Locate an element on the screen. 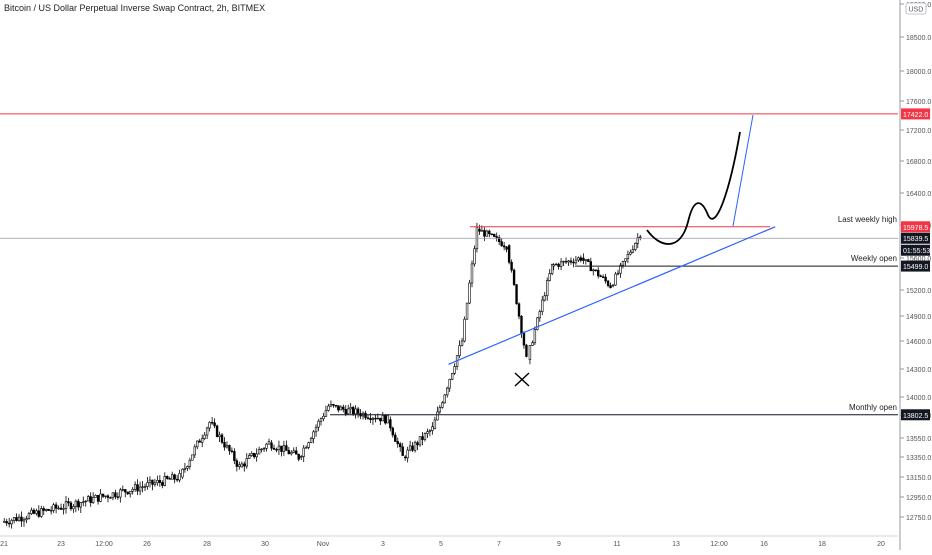  countdown-box is located at coordinates (915, 250).